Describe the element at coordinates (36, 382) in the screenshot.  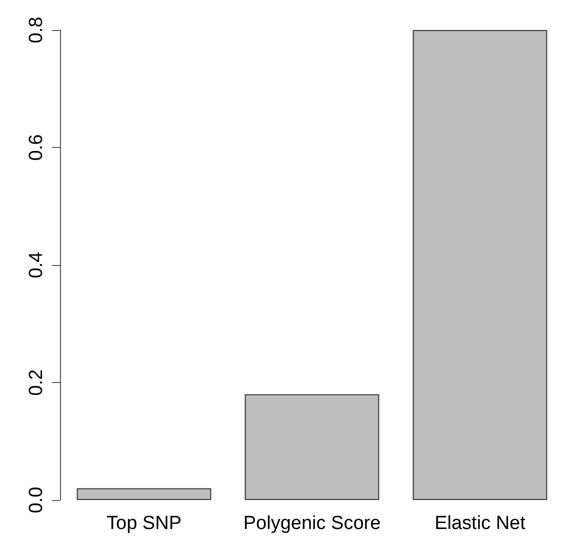
I see `y-tick-label: 0.2` at that location.